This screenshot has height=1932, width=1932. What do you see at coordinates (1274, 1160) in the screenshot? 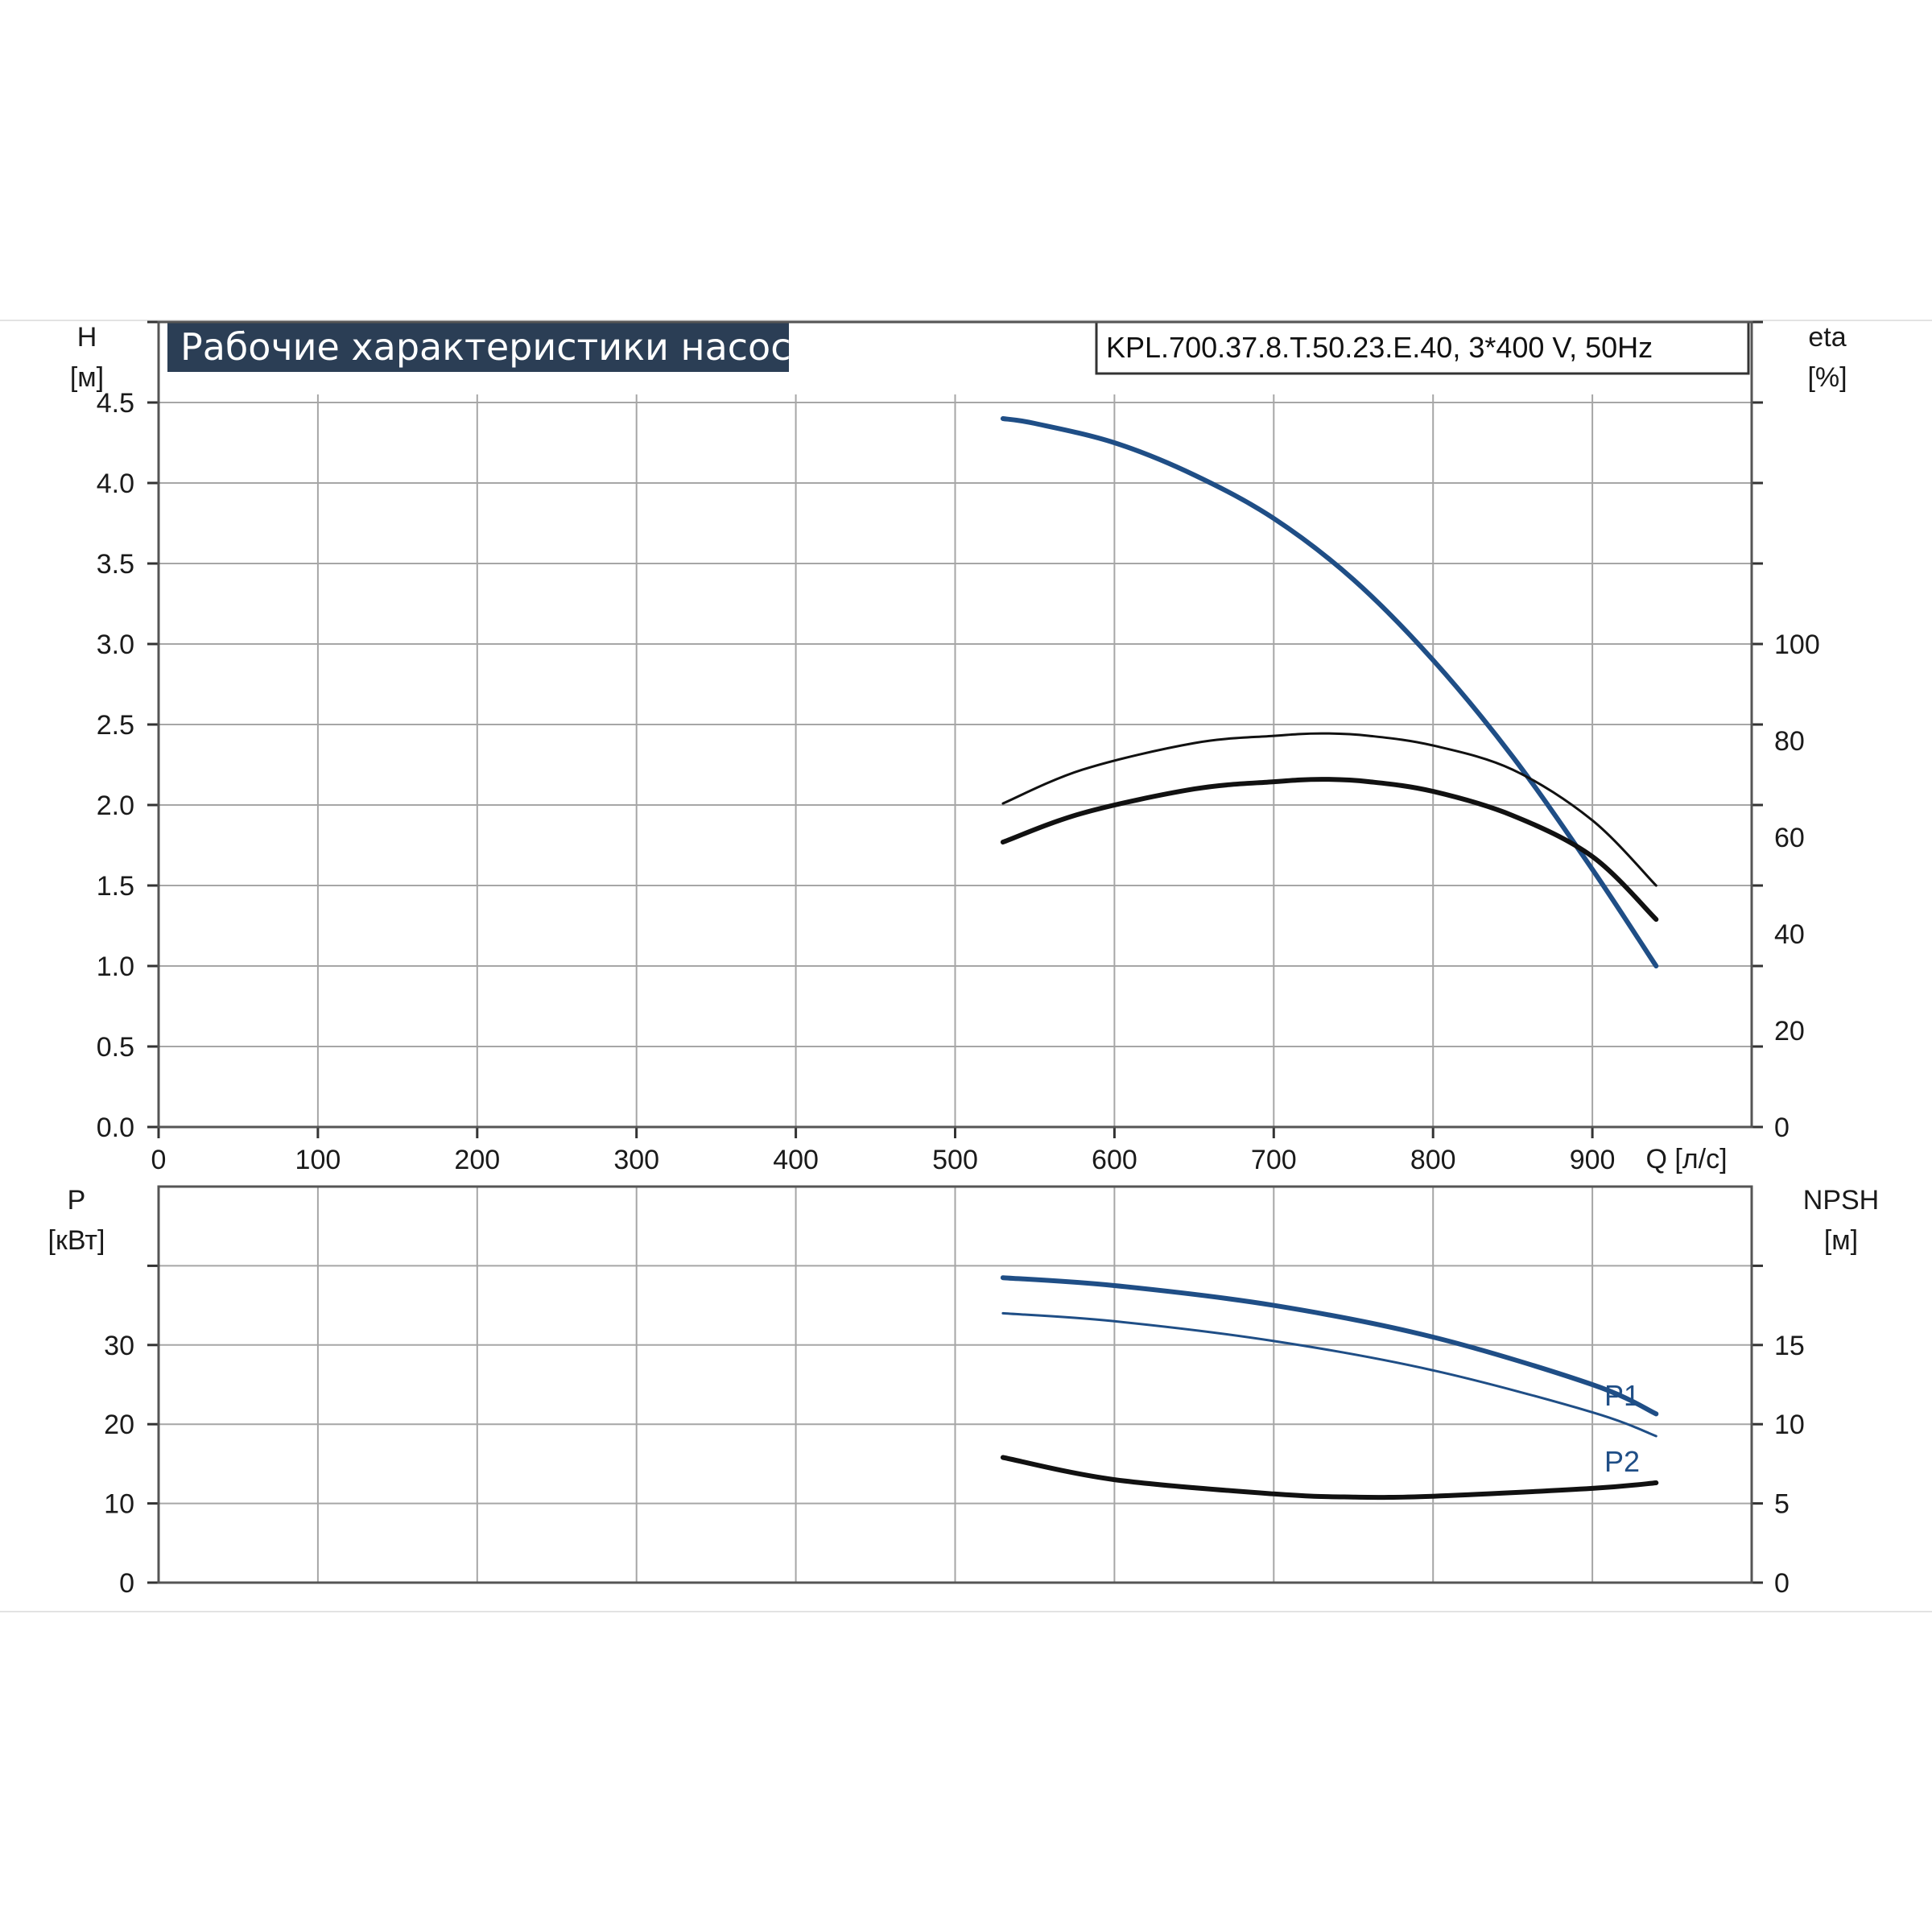
I see `q-tick-label: 700` at bounding box center [1274, 1160].